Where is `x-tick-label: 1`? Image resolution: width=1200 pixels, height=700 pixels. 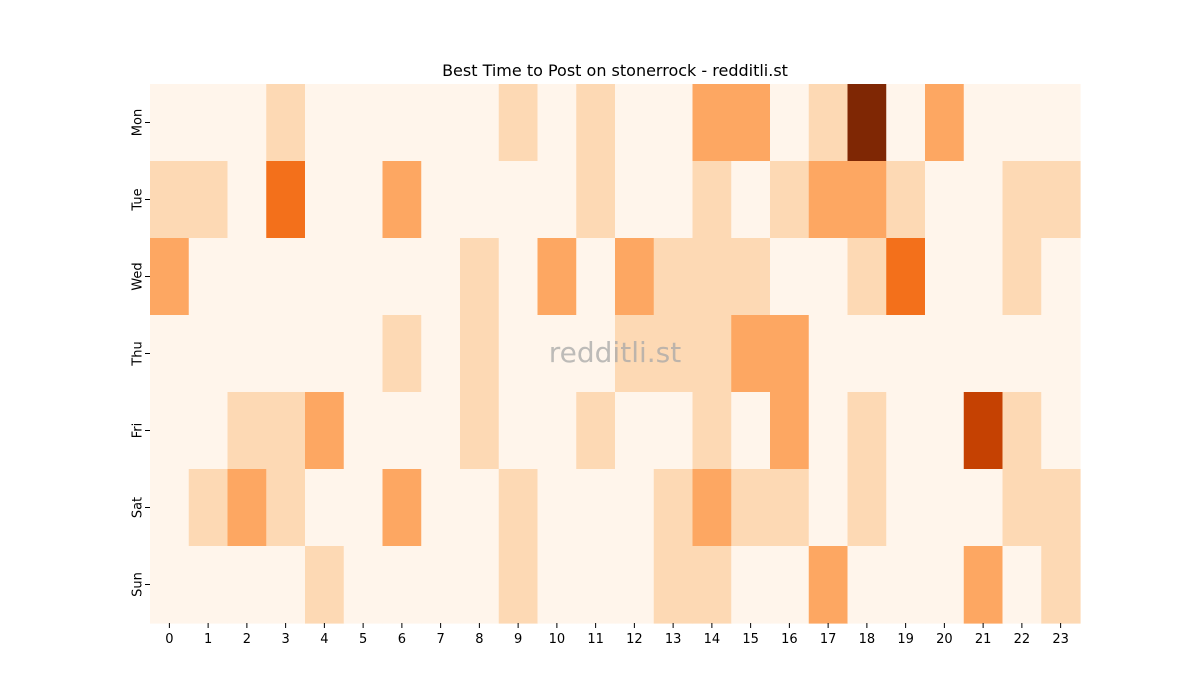
x-tick-label: 1 is located at coordinates (208, 639).